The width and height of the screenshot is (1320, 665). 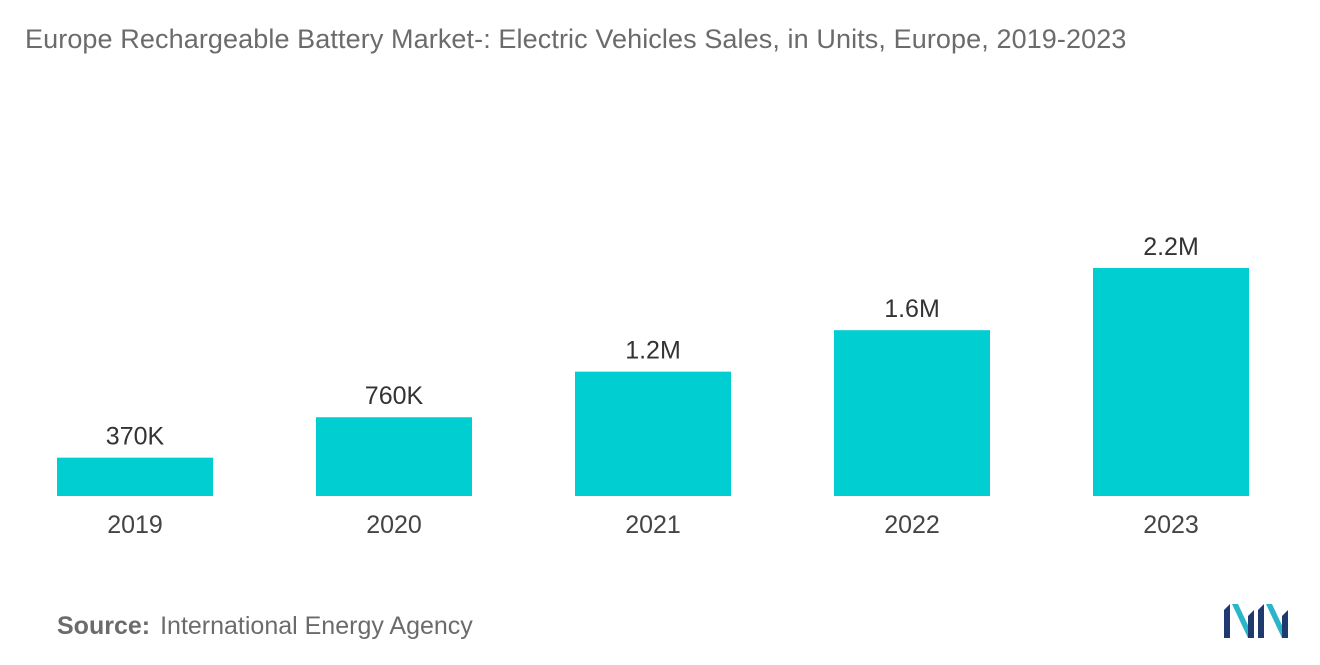 I want to click on x-tick-label-2020: 2020, so click(x=394, y=525).